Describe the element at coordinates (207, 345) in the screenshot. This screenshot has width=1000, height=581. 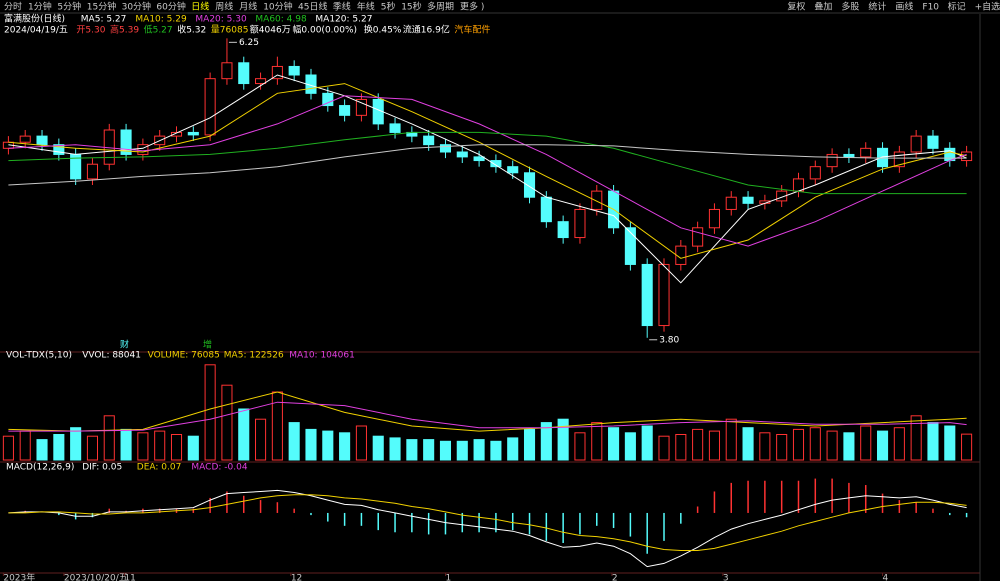
I see `event-marker: 增` at that location.